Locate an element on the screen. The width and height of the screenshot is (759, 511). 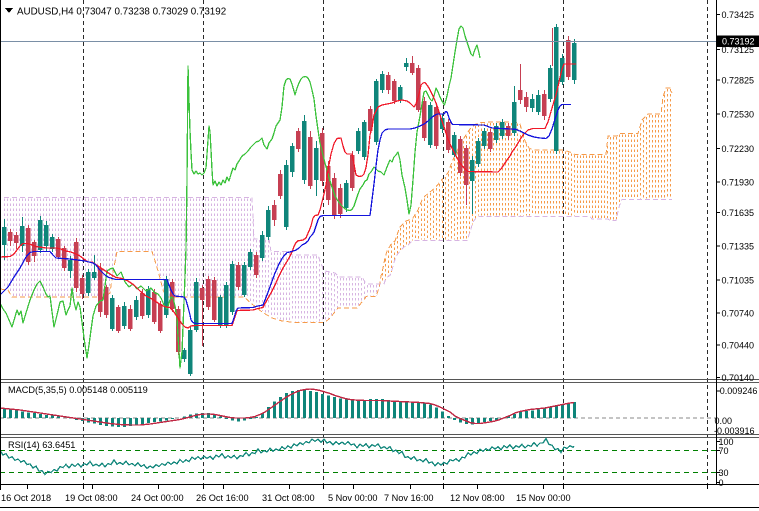
svg-text: 12 Nov 08:00 is located at coordinates (477, 498).